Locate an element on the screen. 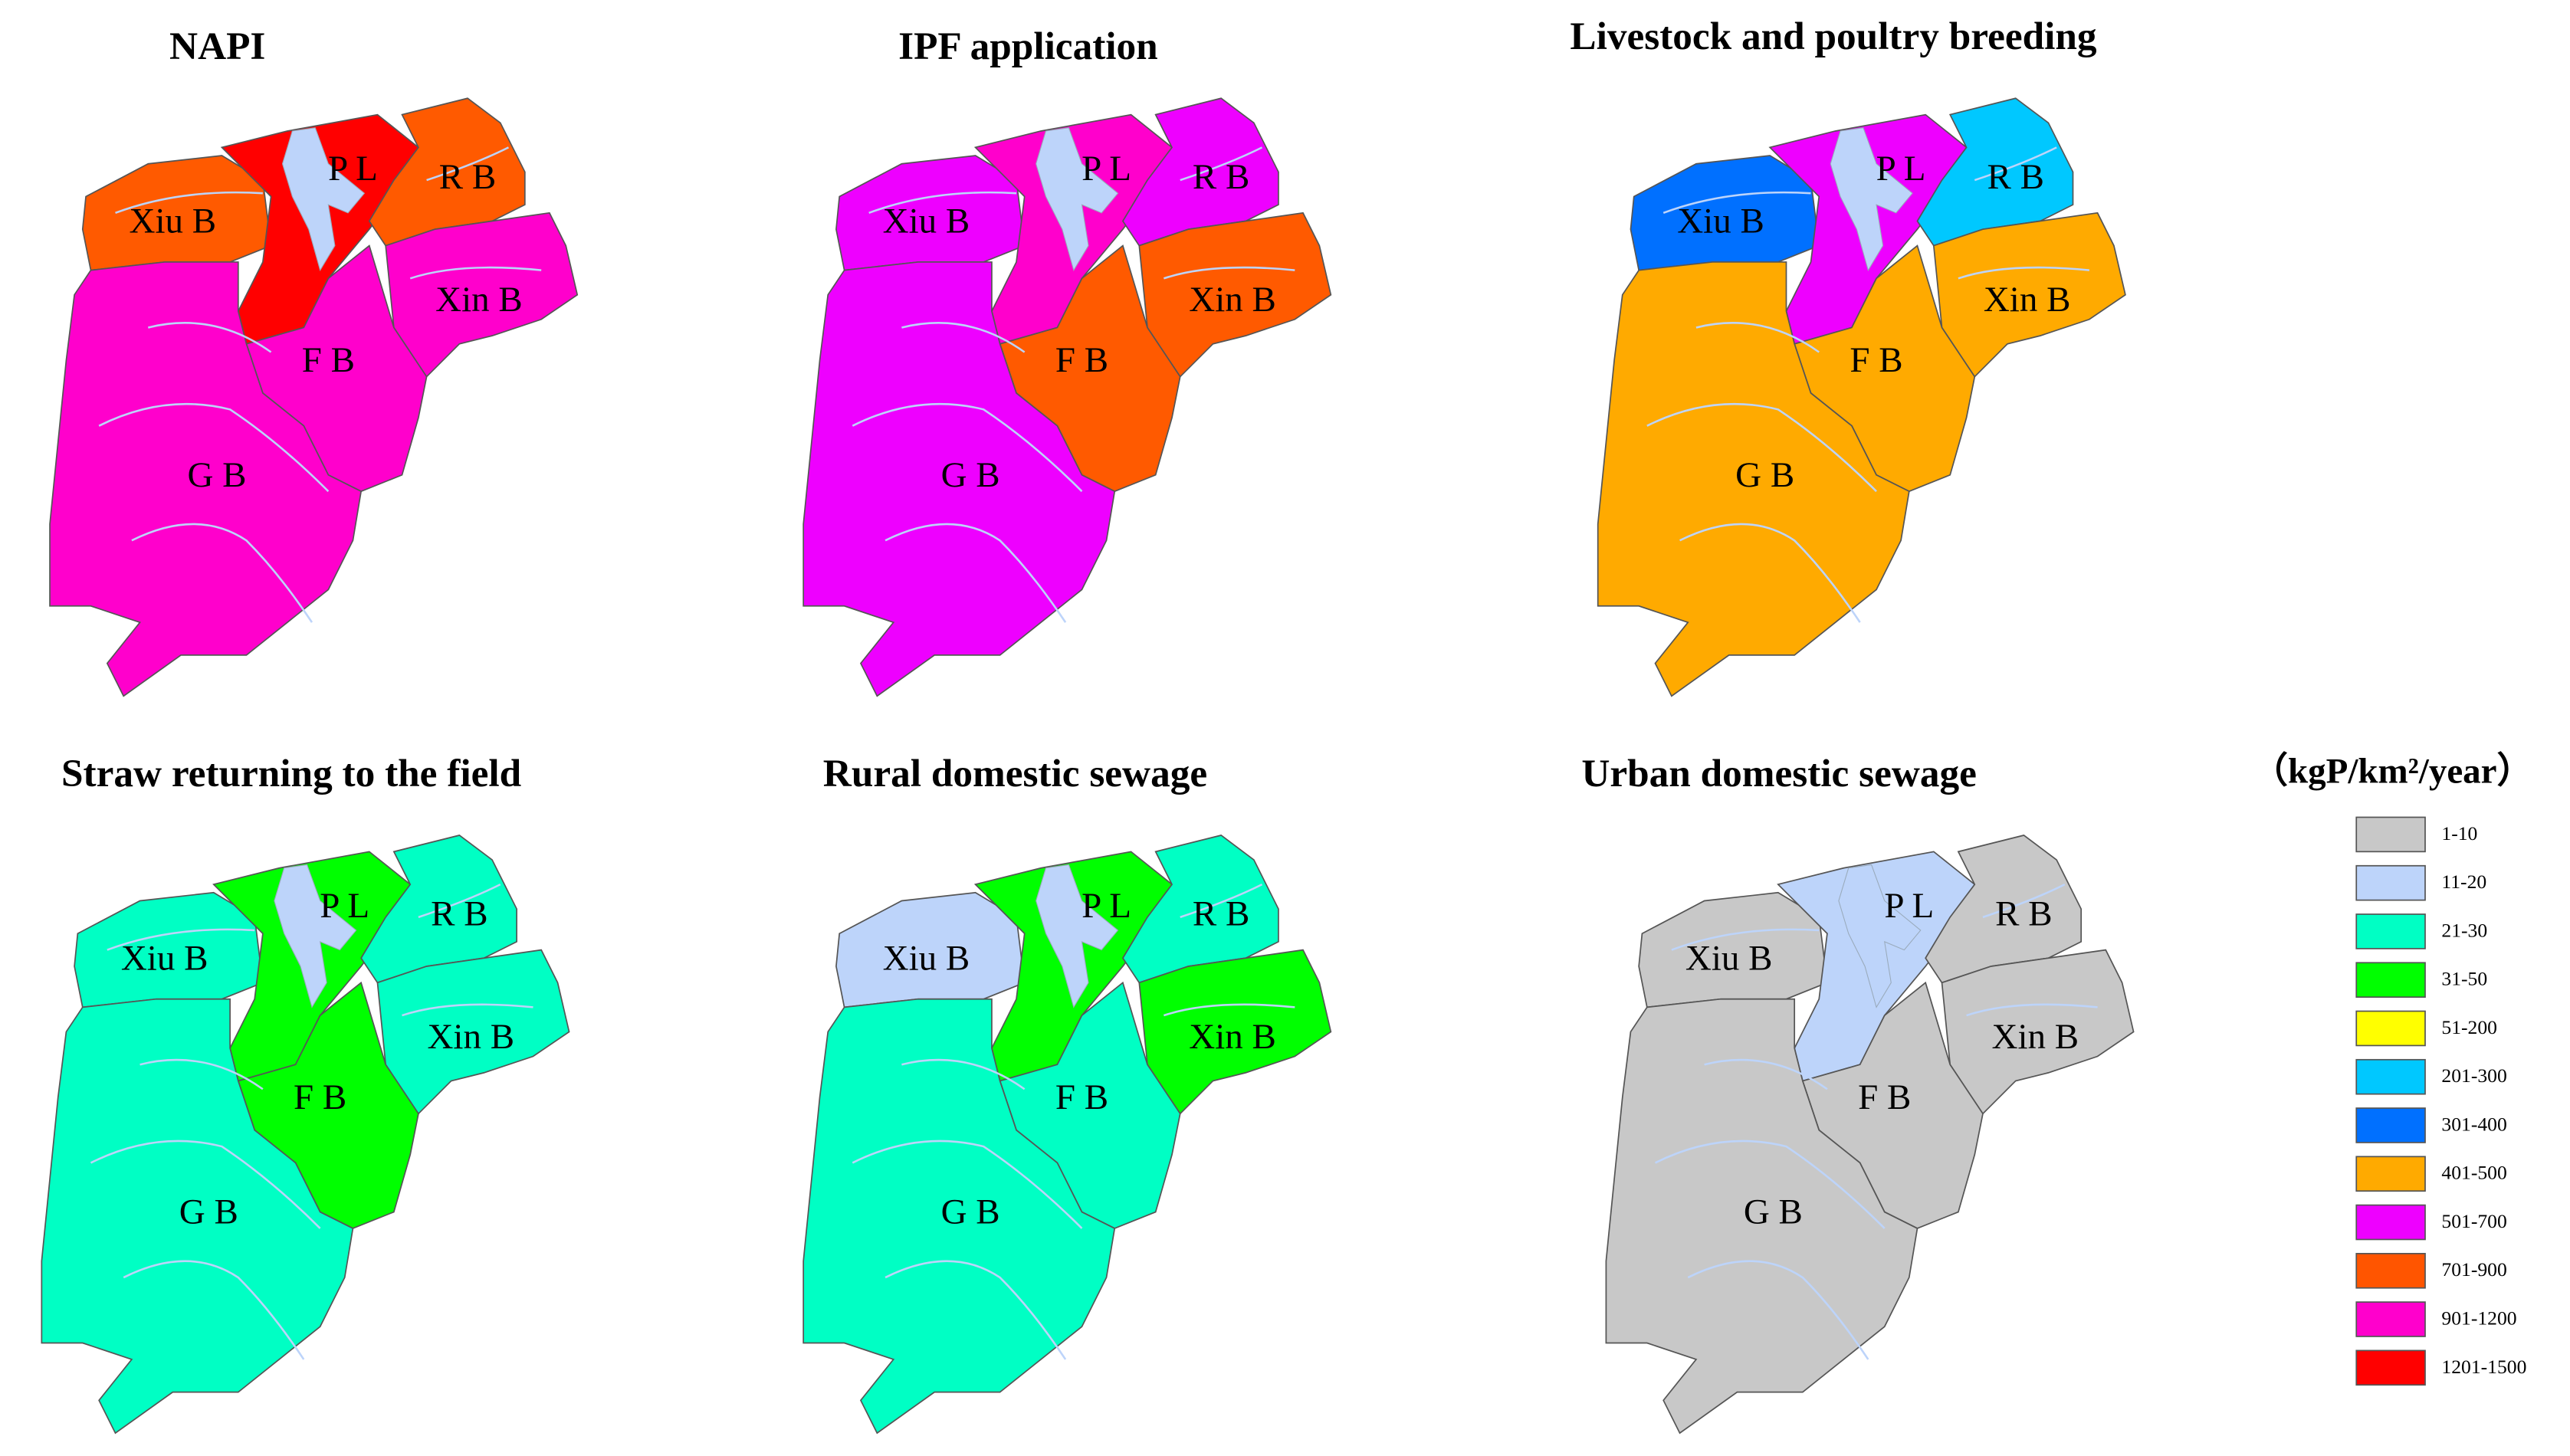  panel-title: Rural domestic sewage is located at coordinates (1015, 773).